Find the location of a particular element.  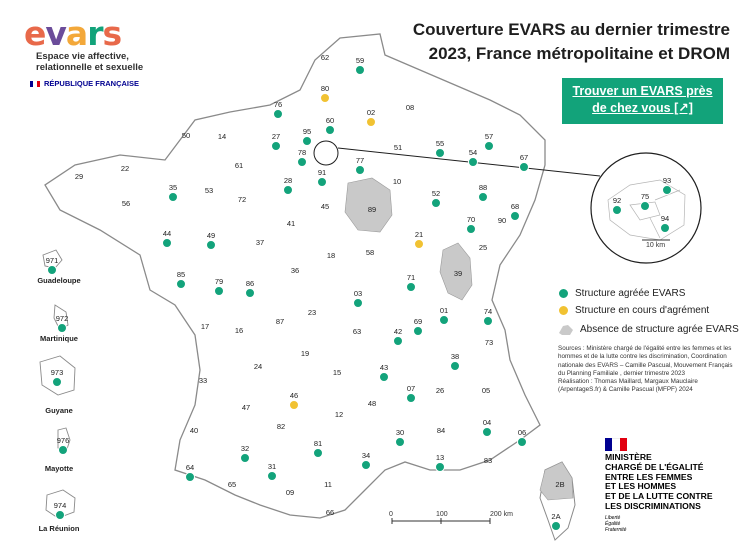

department-code-label: 40 is located at coordinates (194, 430).